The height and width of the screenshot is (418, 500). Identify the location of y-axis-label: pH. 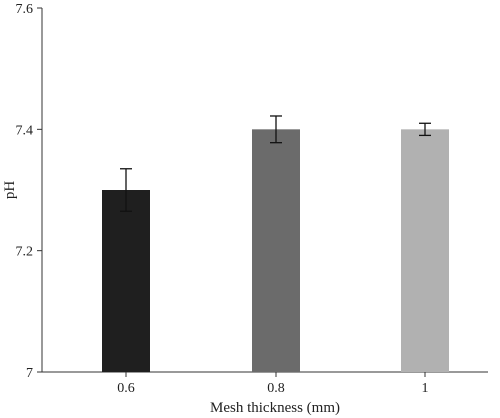
(10, 190).